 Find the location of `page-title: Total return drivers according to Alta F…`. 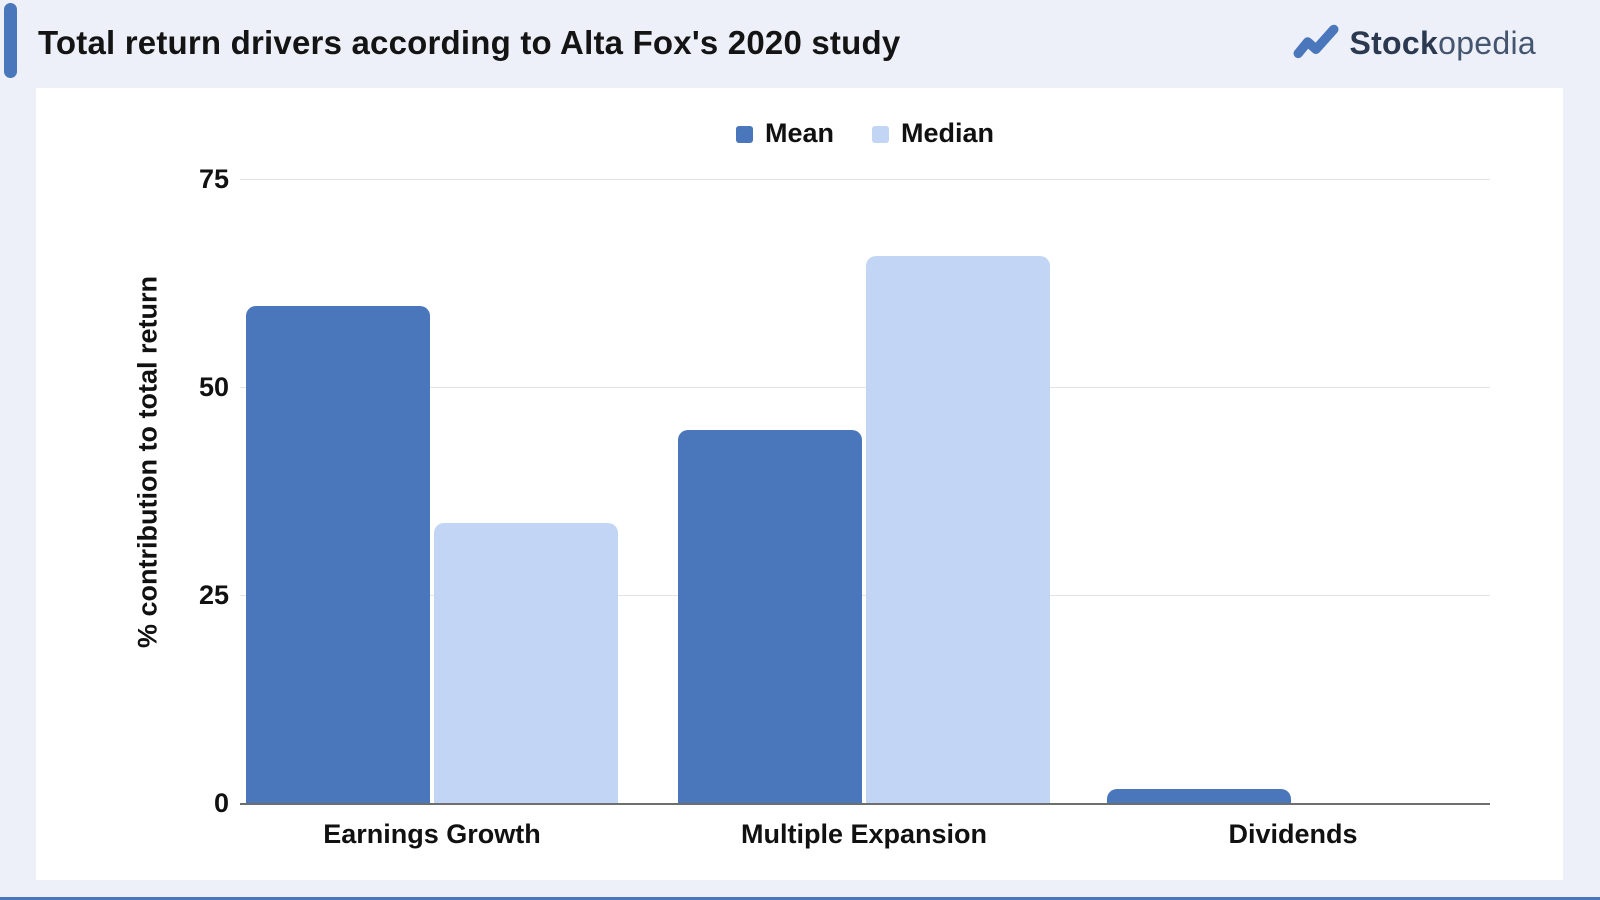

page-title: Total return drivers according to Alta F… is located at coordinates (469, 42).